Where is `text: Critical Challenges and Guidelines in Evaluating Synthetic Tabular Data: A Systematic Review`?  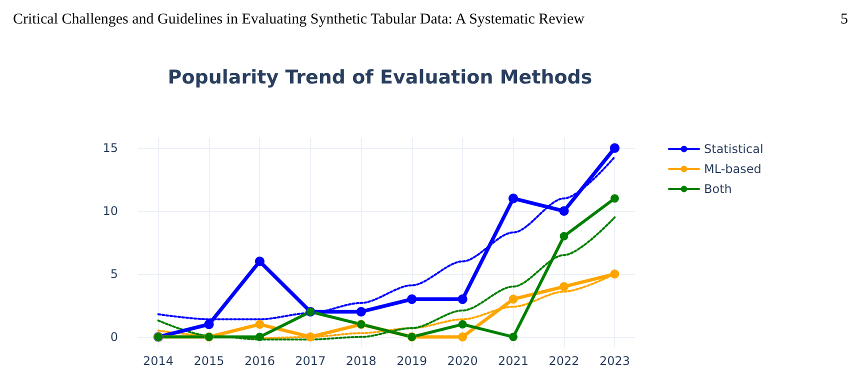 text: Critical Challenges and Guidelines in Evaluating Synthetic Tabular Data: A Systematic Review is located at coordinates (299, 20).